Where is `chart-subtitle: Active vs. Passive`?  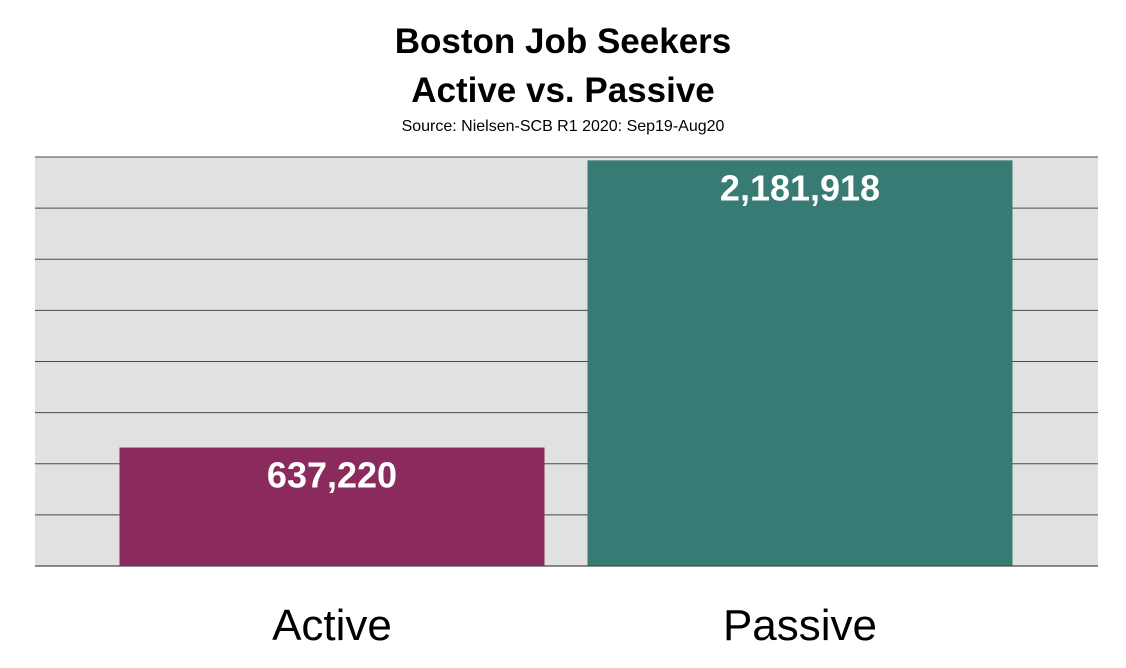 chart-subtitle: Active vs. Passive is located at coordinates (563, 90).